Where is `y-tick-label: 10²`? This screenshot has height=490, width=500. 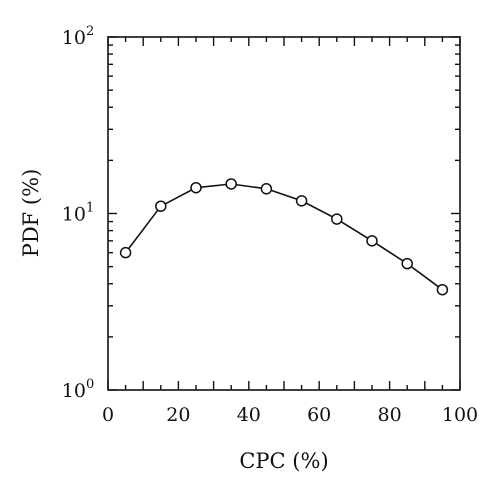 y-tick-label: 10² is located at coordinates (78, 36).